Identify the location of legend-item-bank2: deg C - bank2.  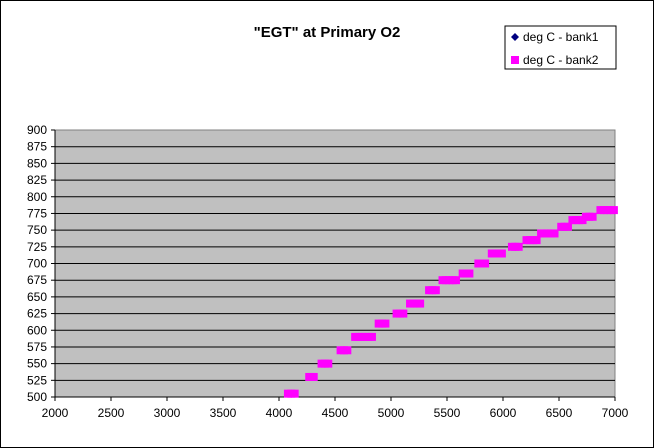
(555, 60).